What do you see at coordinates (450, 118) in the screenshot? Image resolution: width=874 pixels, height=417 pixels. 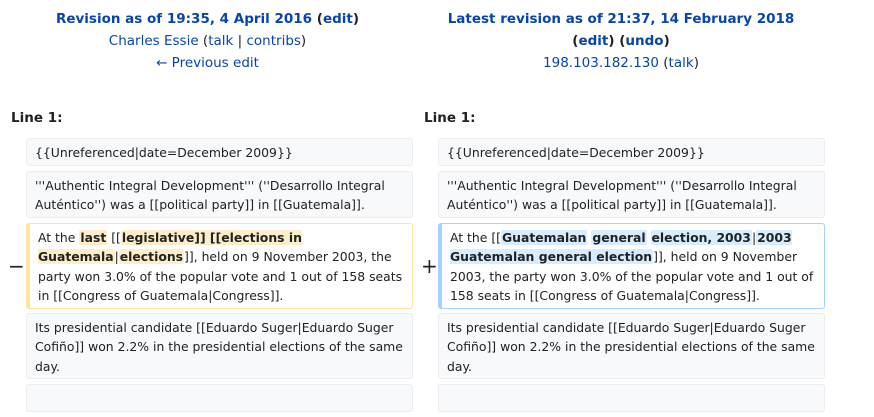 I see `line-label-right: Line 1:` at bounding box center [450, 118].